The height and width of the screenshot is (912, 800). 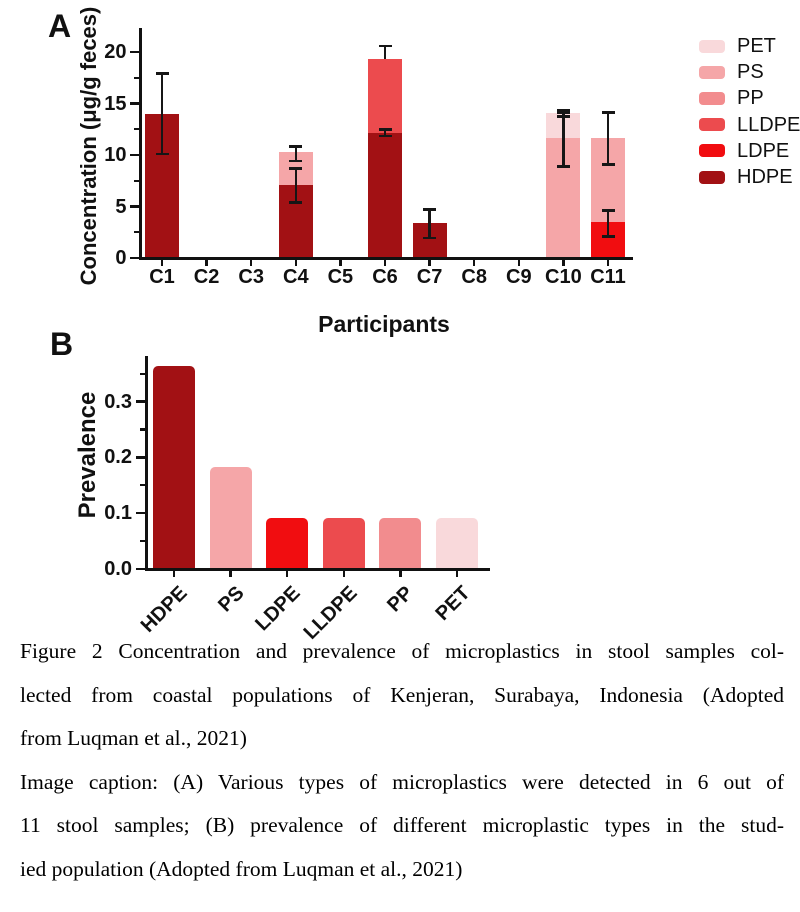 I want to click on legend-label-pet: PET, so click(x=756, y=46).